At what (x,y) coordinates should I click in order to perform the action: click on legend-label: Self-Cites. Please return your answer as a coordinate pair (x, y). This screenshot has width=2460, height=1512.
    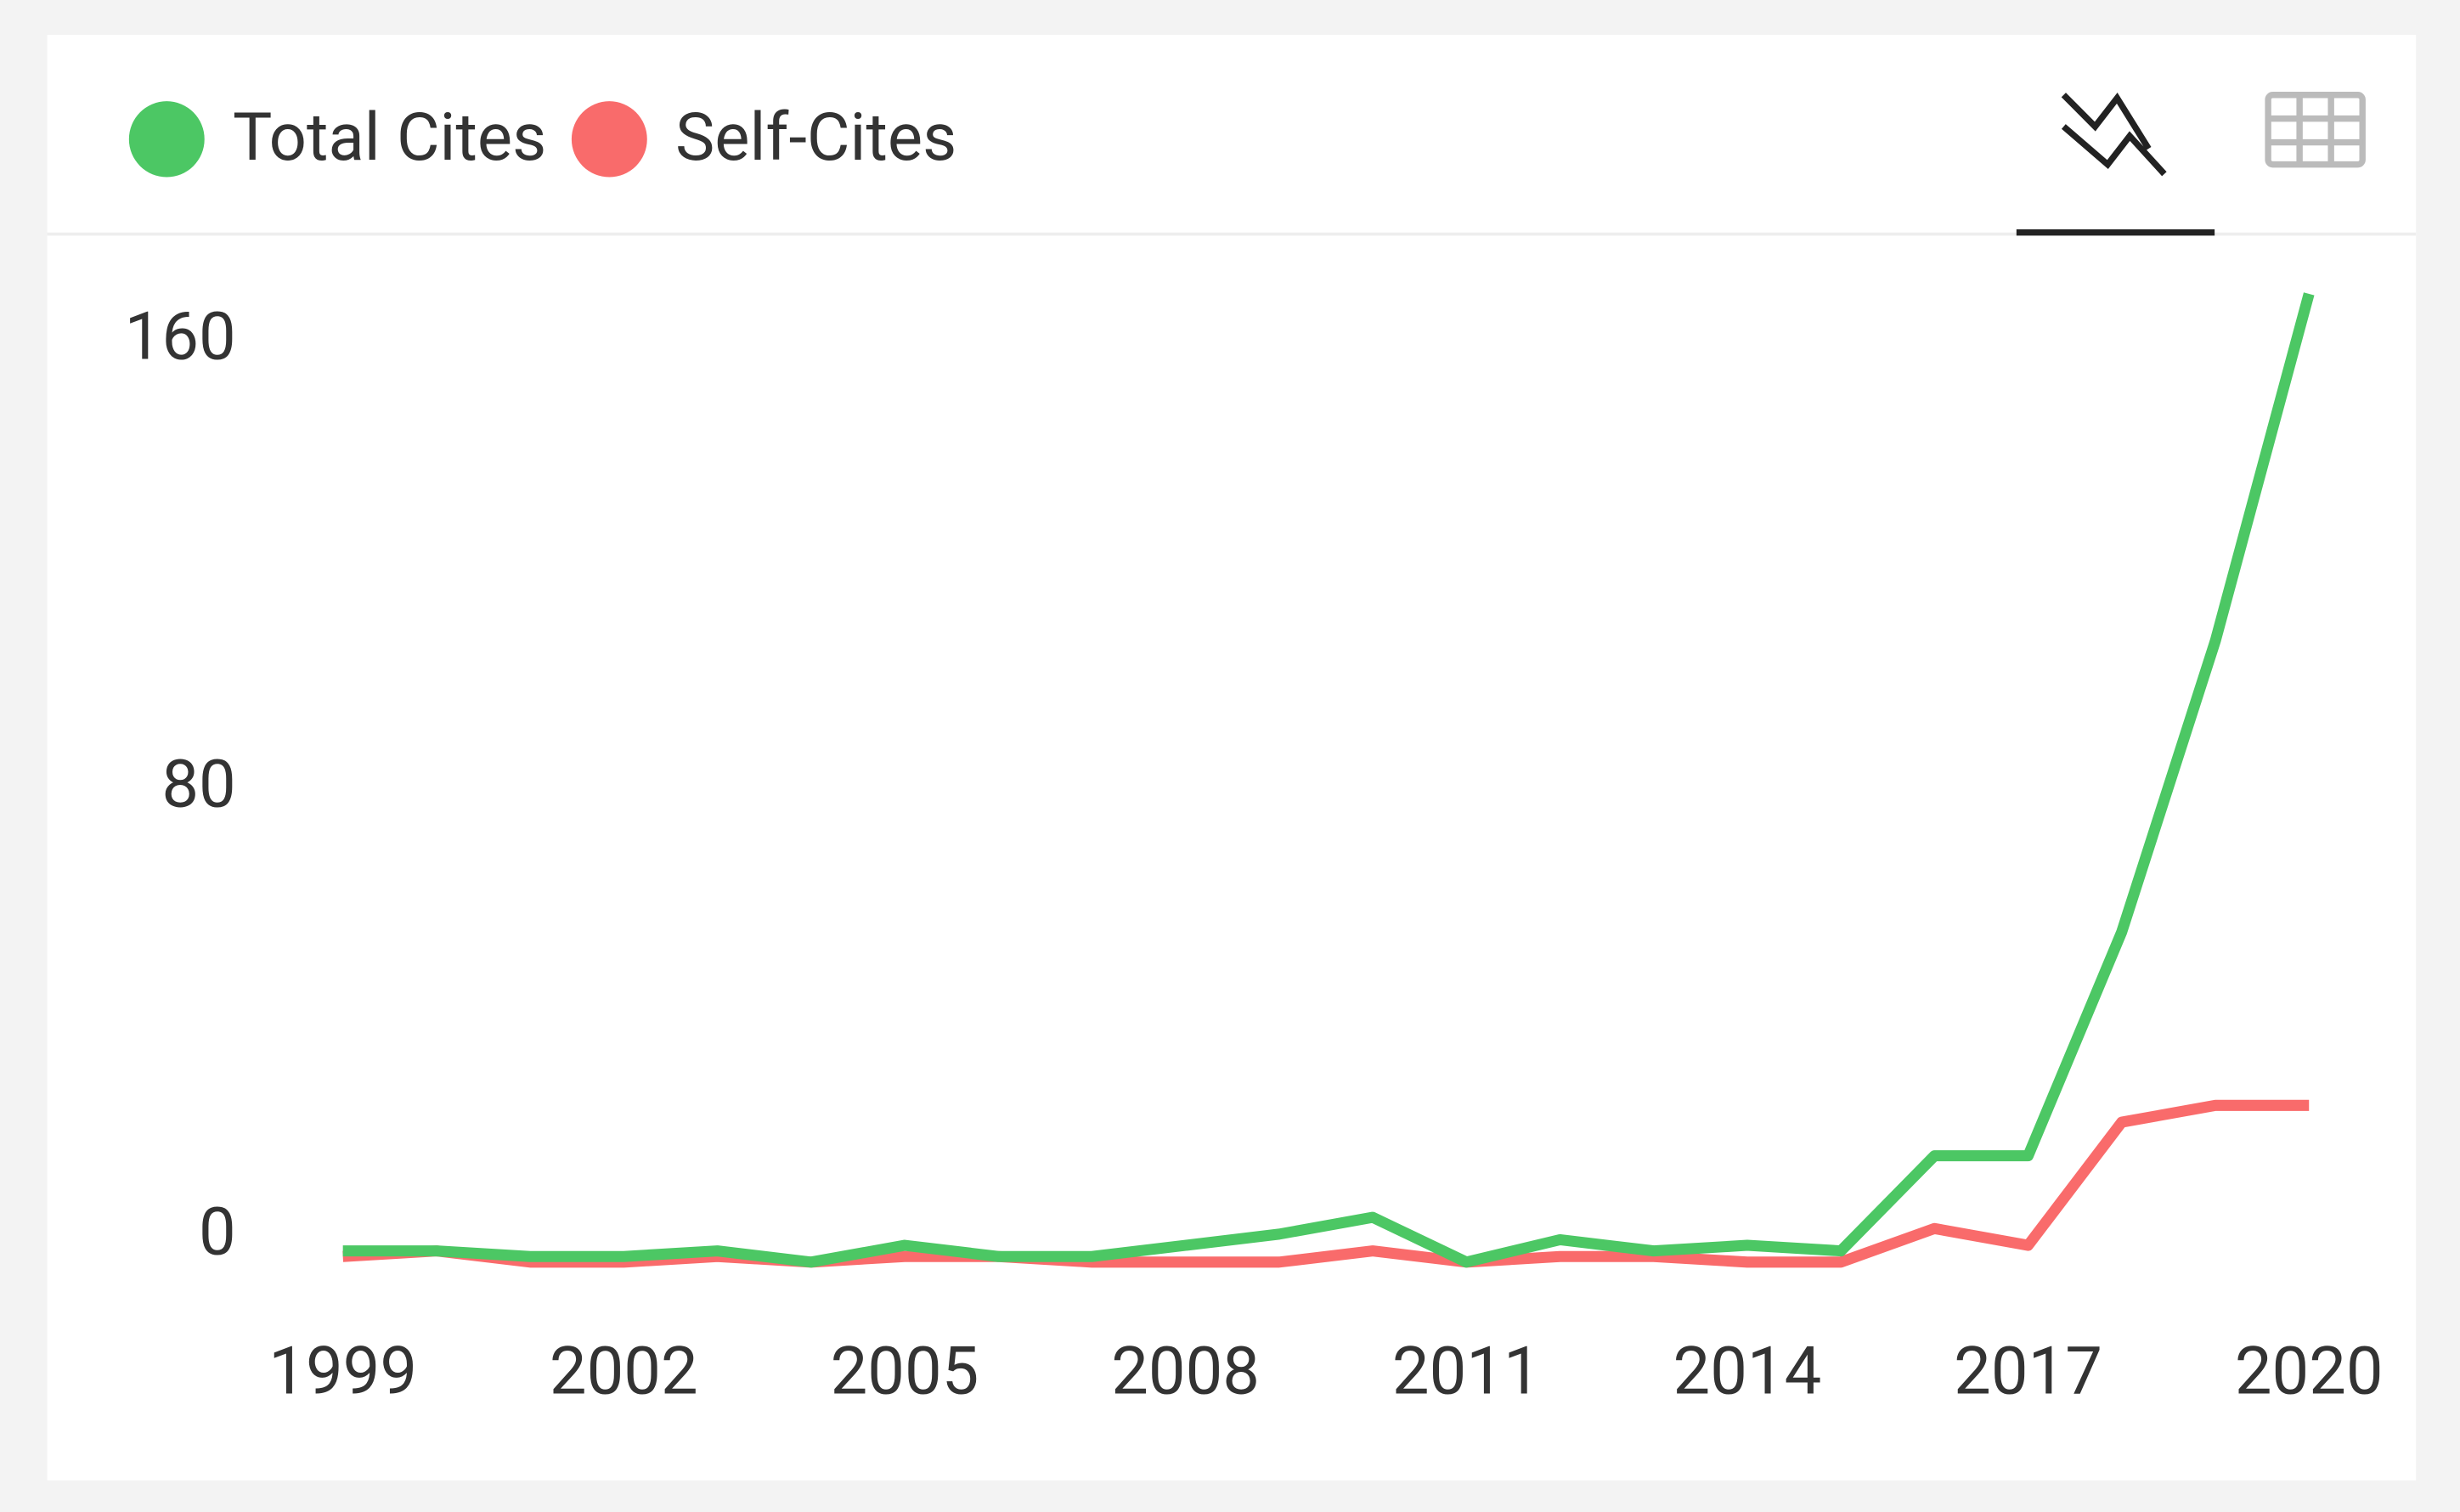
    Looking at the image, I should click on (815, 138).